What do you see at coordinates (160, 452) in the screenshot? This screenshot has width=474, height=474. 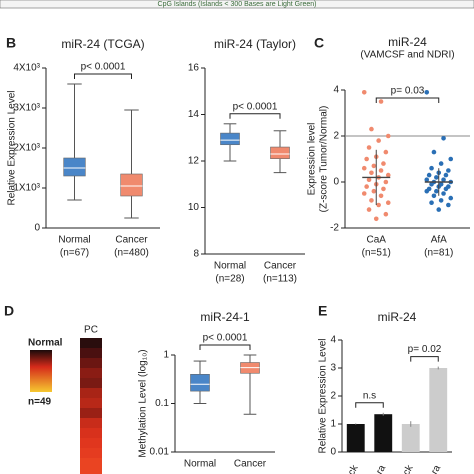 I see `y-tick-label: 0.01` at bounding box center [160, 452].